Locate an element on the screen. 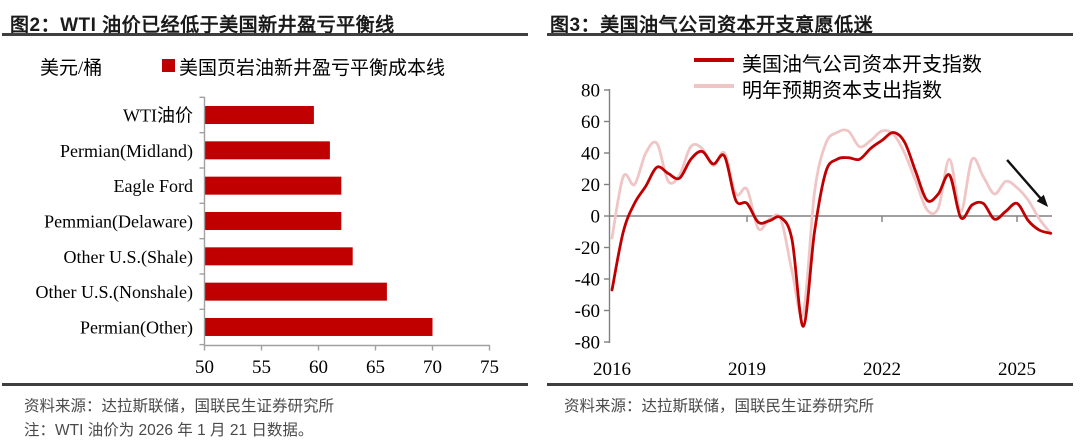  figure2-note: 注：WTI 油价为 2026 年 1 月 21 日数据。 is located at coordinates (169, 430).